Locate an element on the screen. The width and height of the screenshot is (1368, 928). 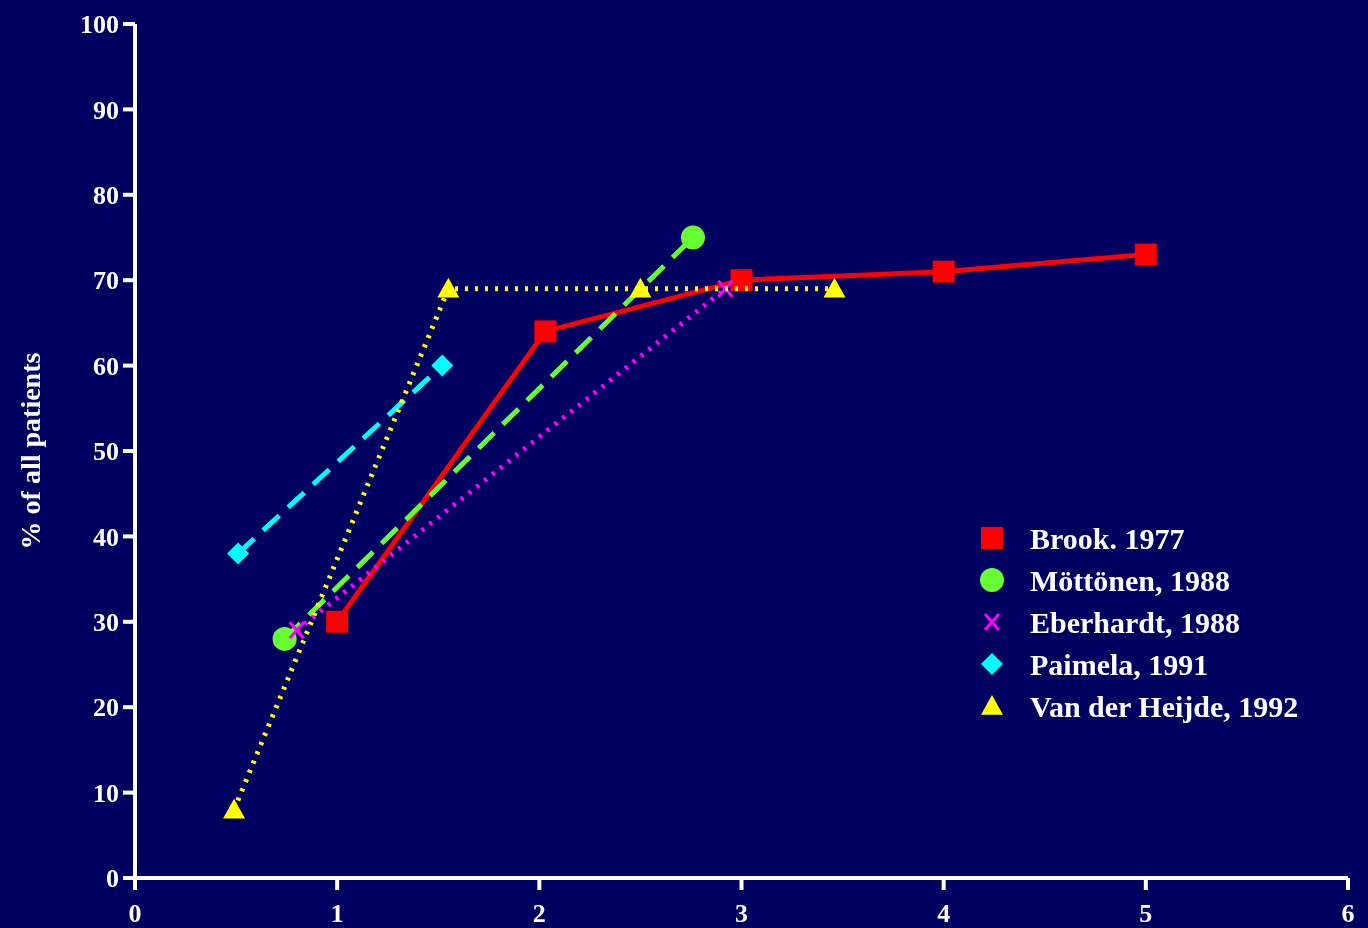
x-tick-label: 4 is located at coordinates (944, 913).